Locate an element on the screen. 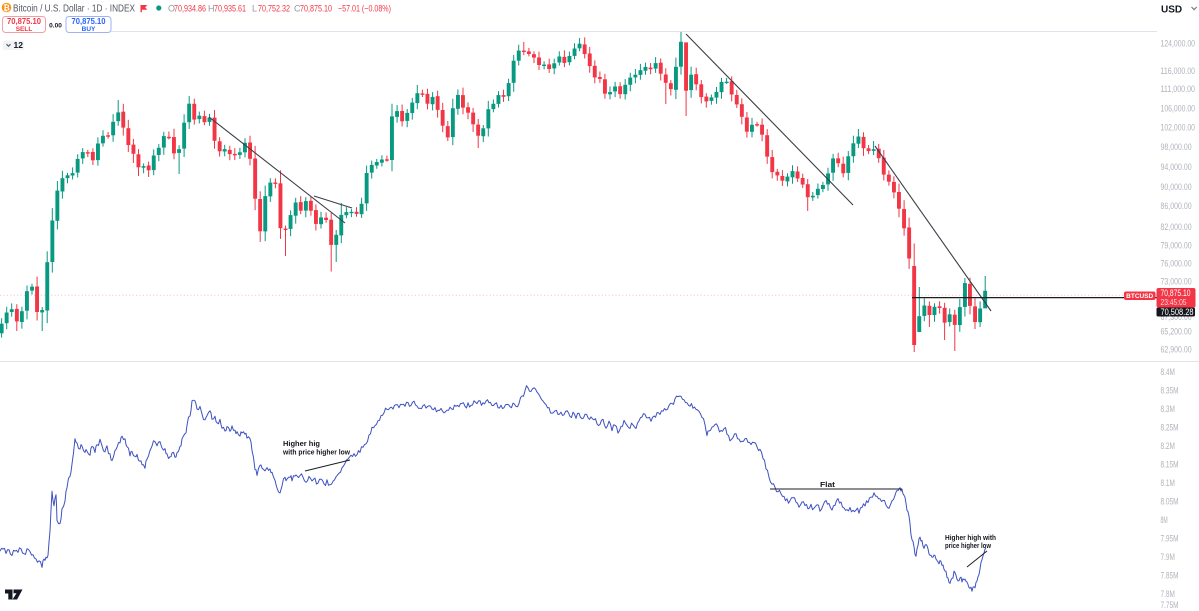 The width and height of the screenshot is (1199, 611). svg-text: 8.05M is located at coordinates (1170, 501).